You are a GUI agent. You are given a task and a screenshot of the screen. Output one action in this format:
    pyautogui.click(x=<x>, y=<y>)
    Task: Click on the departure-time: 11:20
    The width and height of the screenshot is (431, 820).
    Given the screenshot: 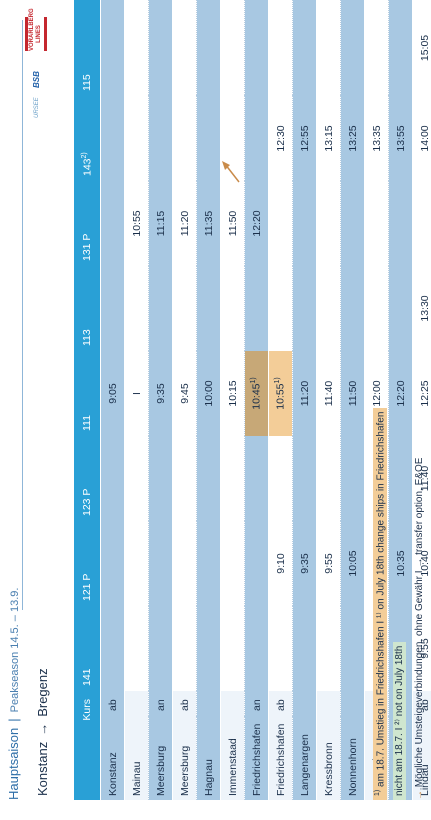 What is the action you would take?
    pyautogui.click(x=304, y=393)
    